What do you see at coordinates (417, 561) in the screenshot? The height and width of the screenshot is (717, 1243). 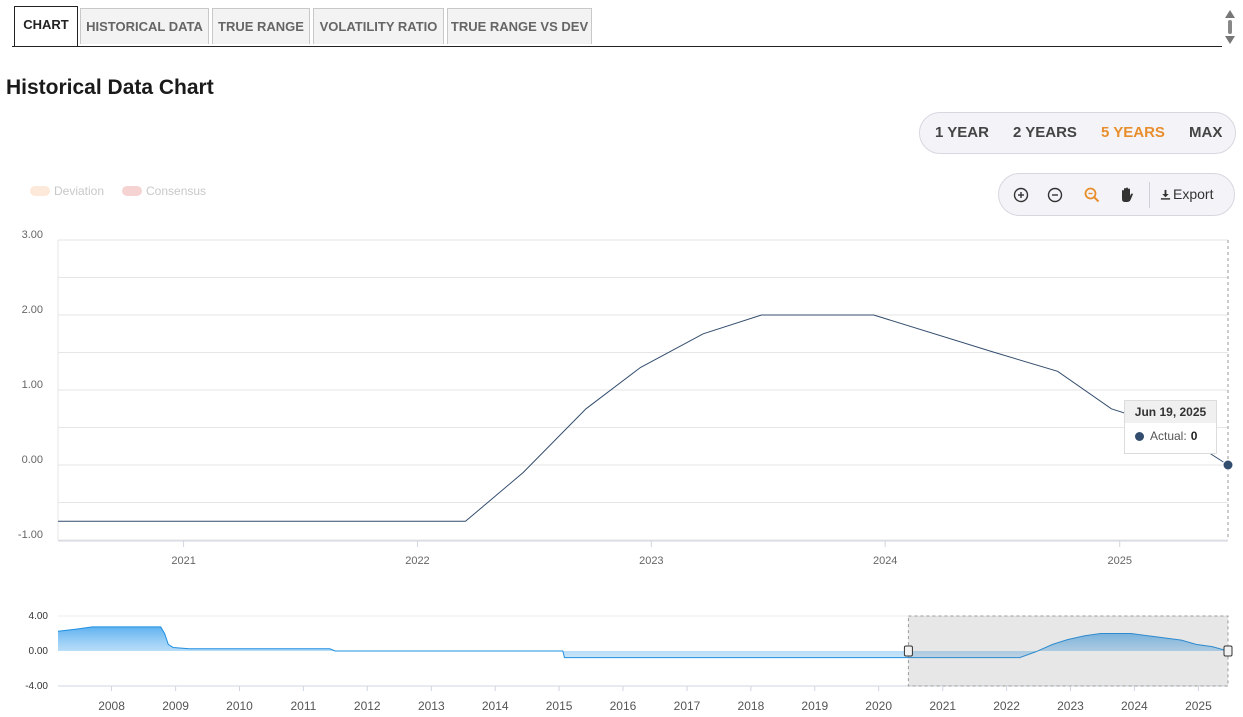 I see `x-tick-label: 2022` at bounding box center [417, 561].